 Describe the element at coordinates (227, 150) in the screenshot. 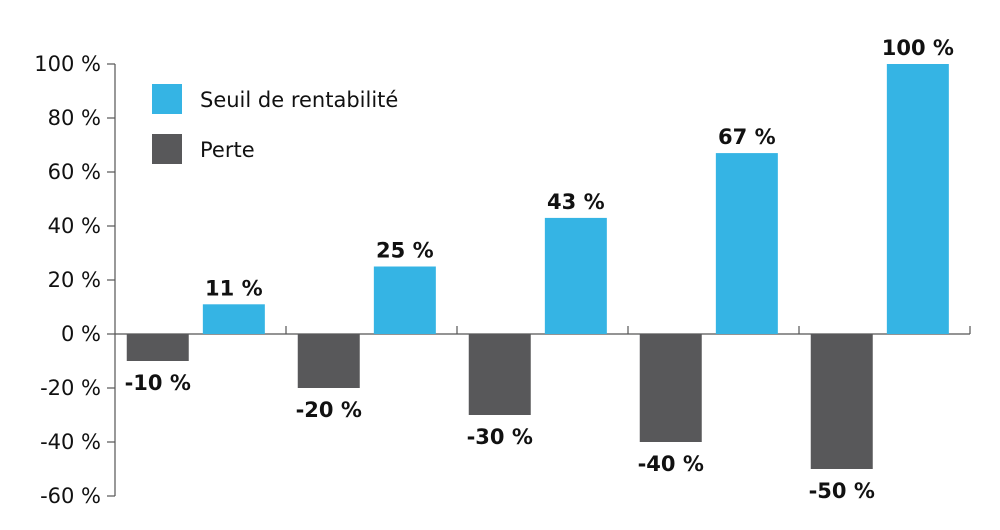

I see `legend-label: Perte` at that location.